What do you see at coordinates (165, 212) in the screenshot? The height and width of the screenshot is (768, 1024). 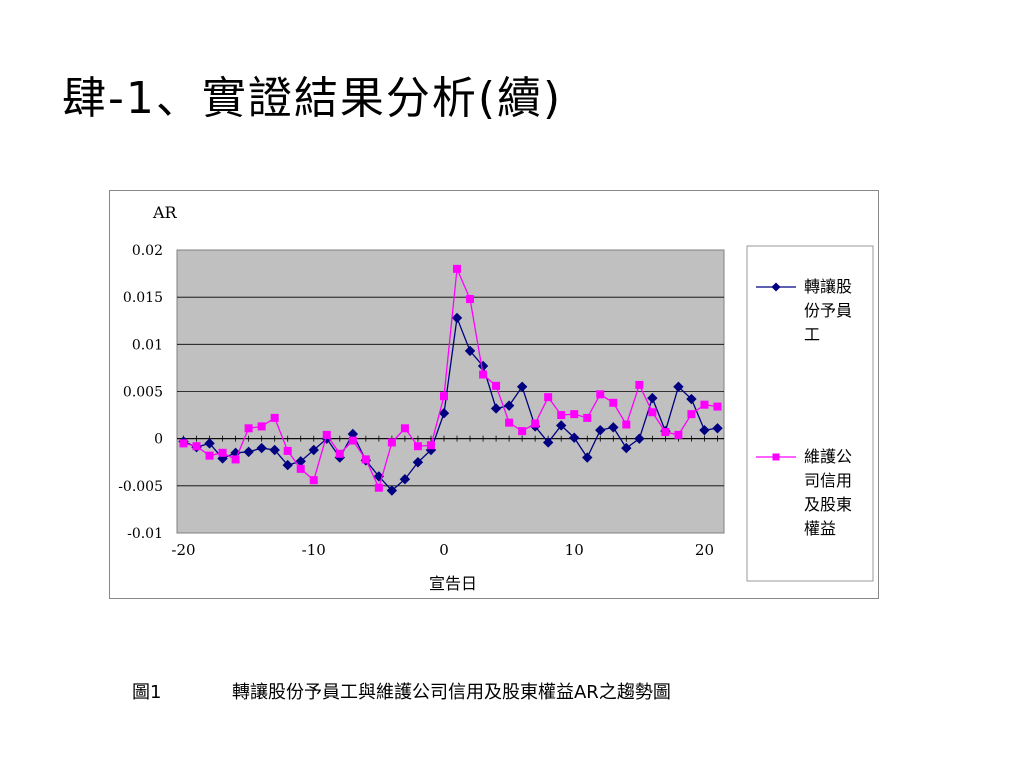 I see `y-axis-label: AR` at bounding box center [165, 212].